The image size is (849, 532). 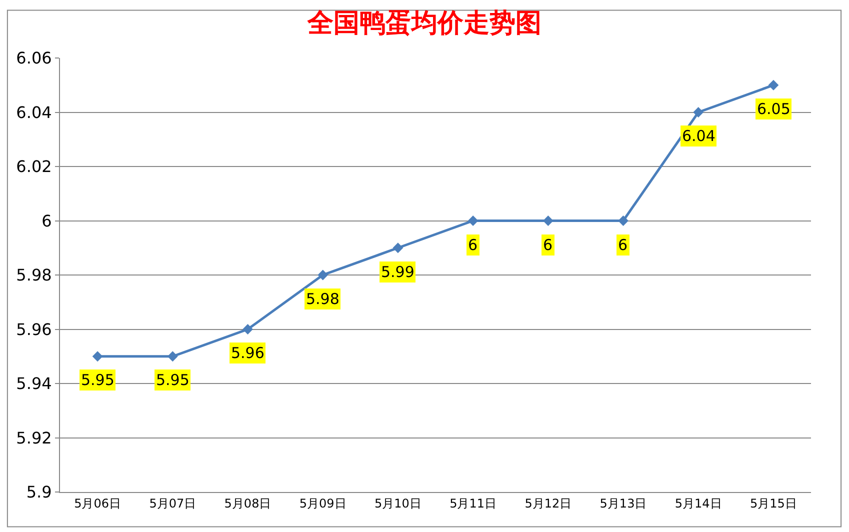 I want to click on x-tick-label: 5月10日, so click(x=398, y=503).